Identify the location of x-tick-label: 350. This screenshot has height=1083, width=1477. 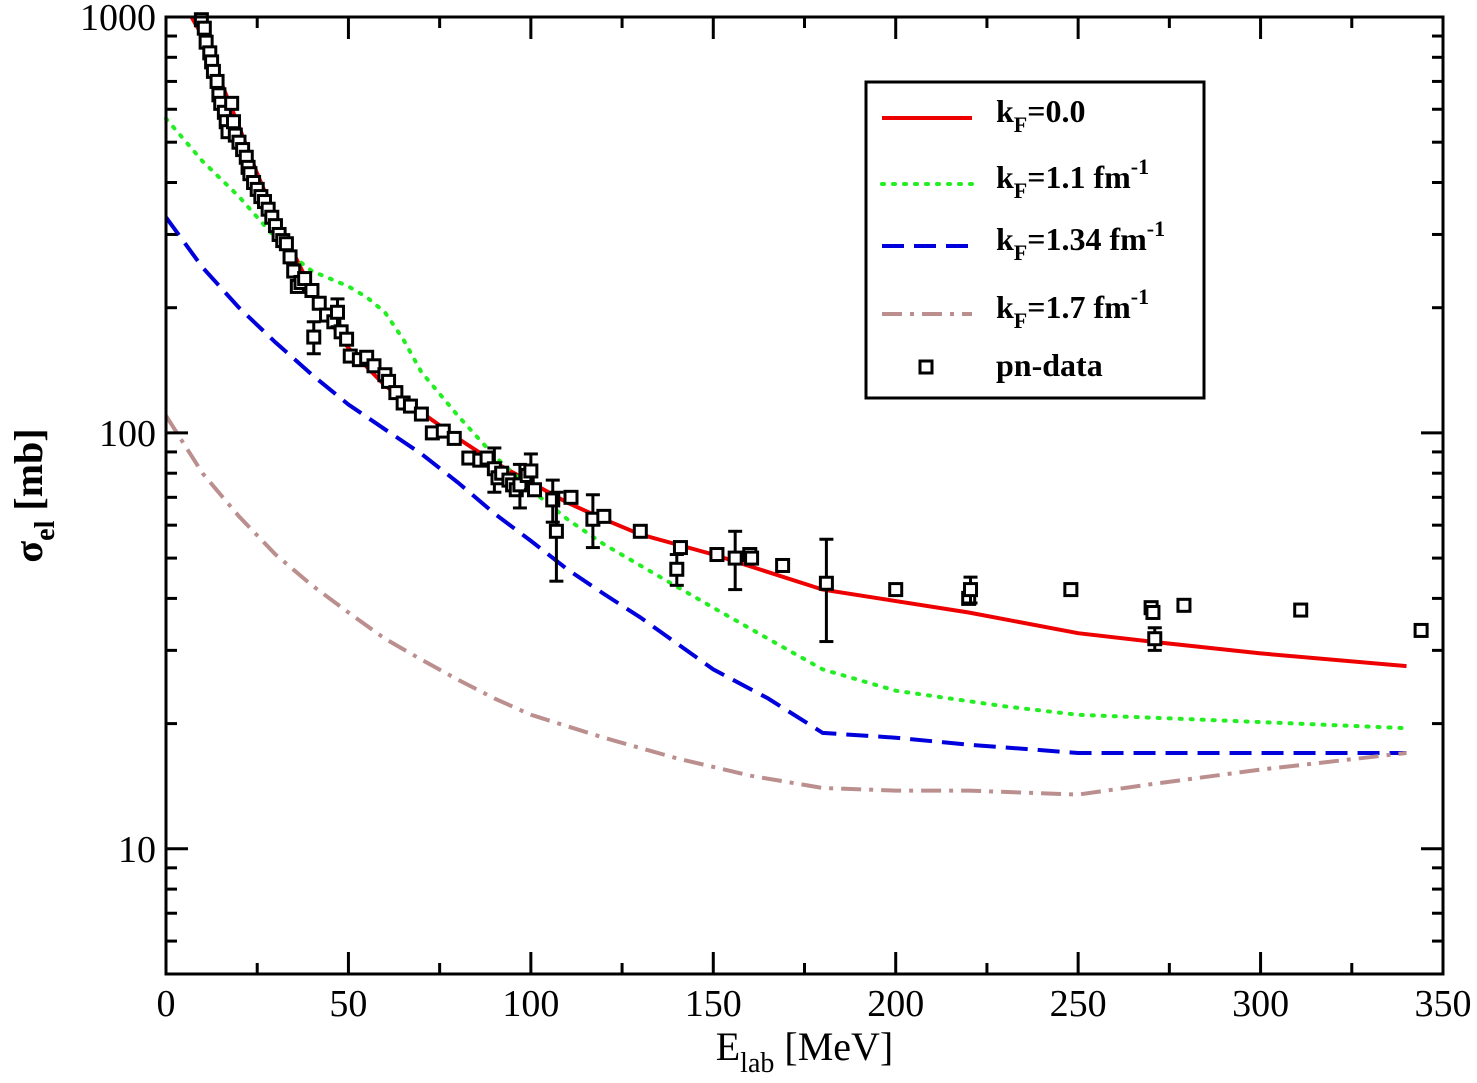
(1443, 1004).